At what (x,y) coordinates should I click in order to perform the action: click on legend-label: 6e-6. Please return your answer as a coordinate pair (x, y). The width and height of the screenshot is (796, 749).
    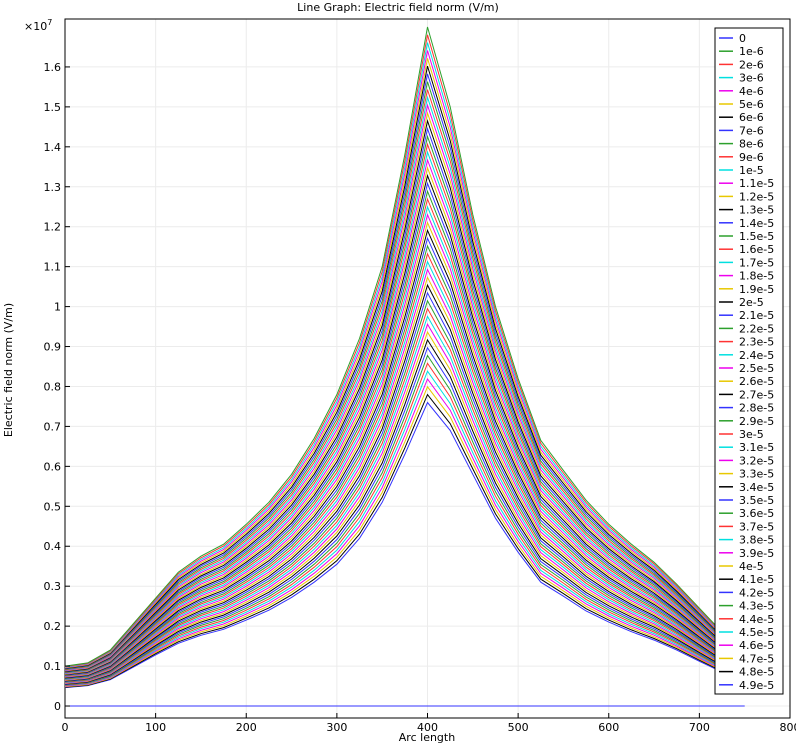
    Looking at the image, I should click on (751, 117).